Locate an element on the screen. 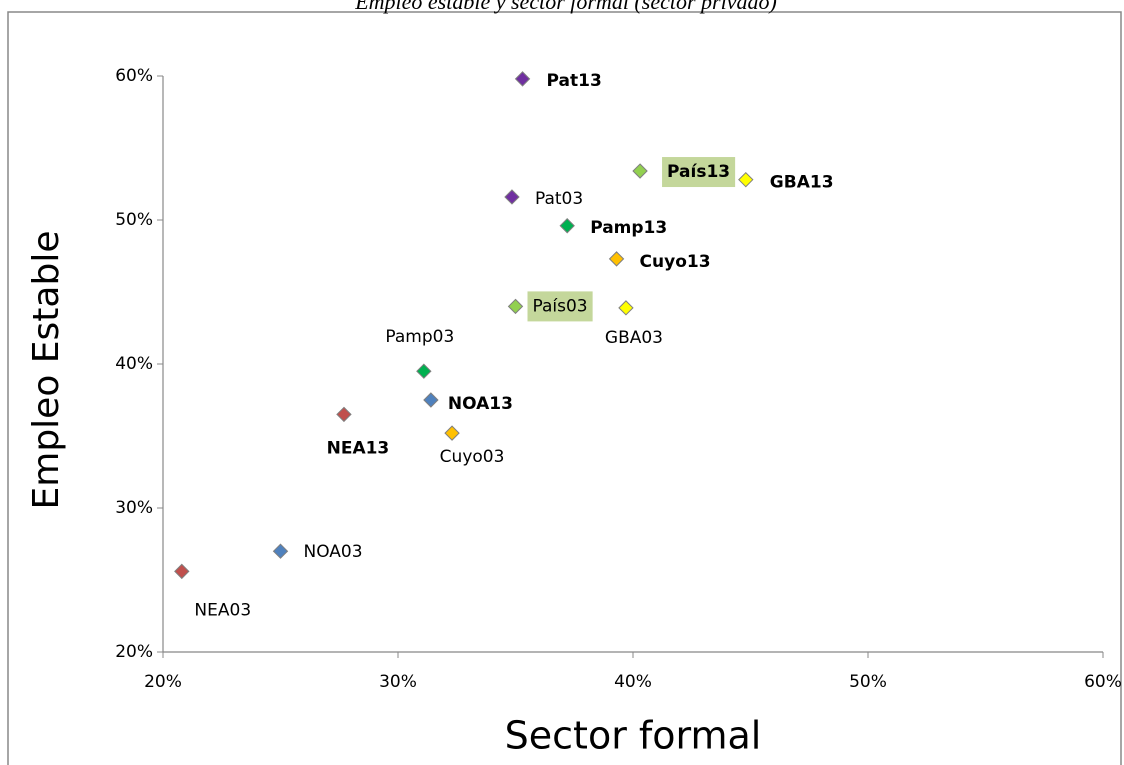 Image resolution: width=1124 pixels, height=765 pixels. data-label: Pamp03 is located at coordinates (419, 337).